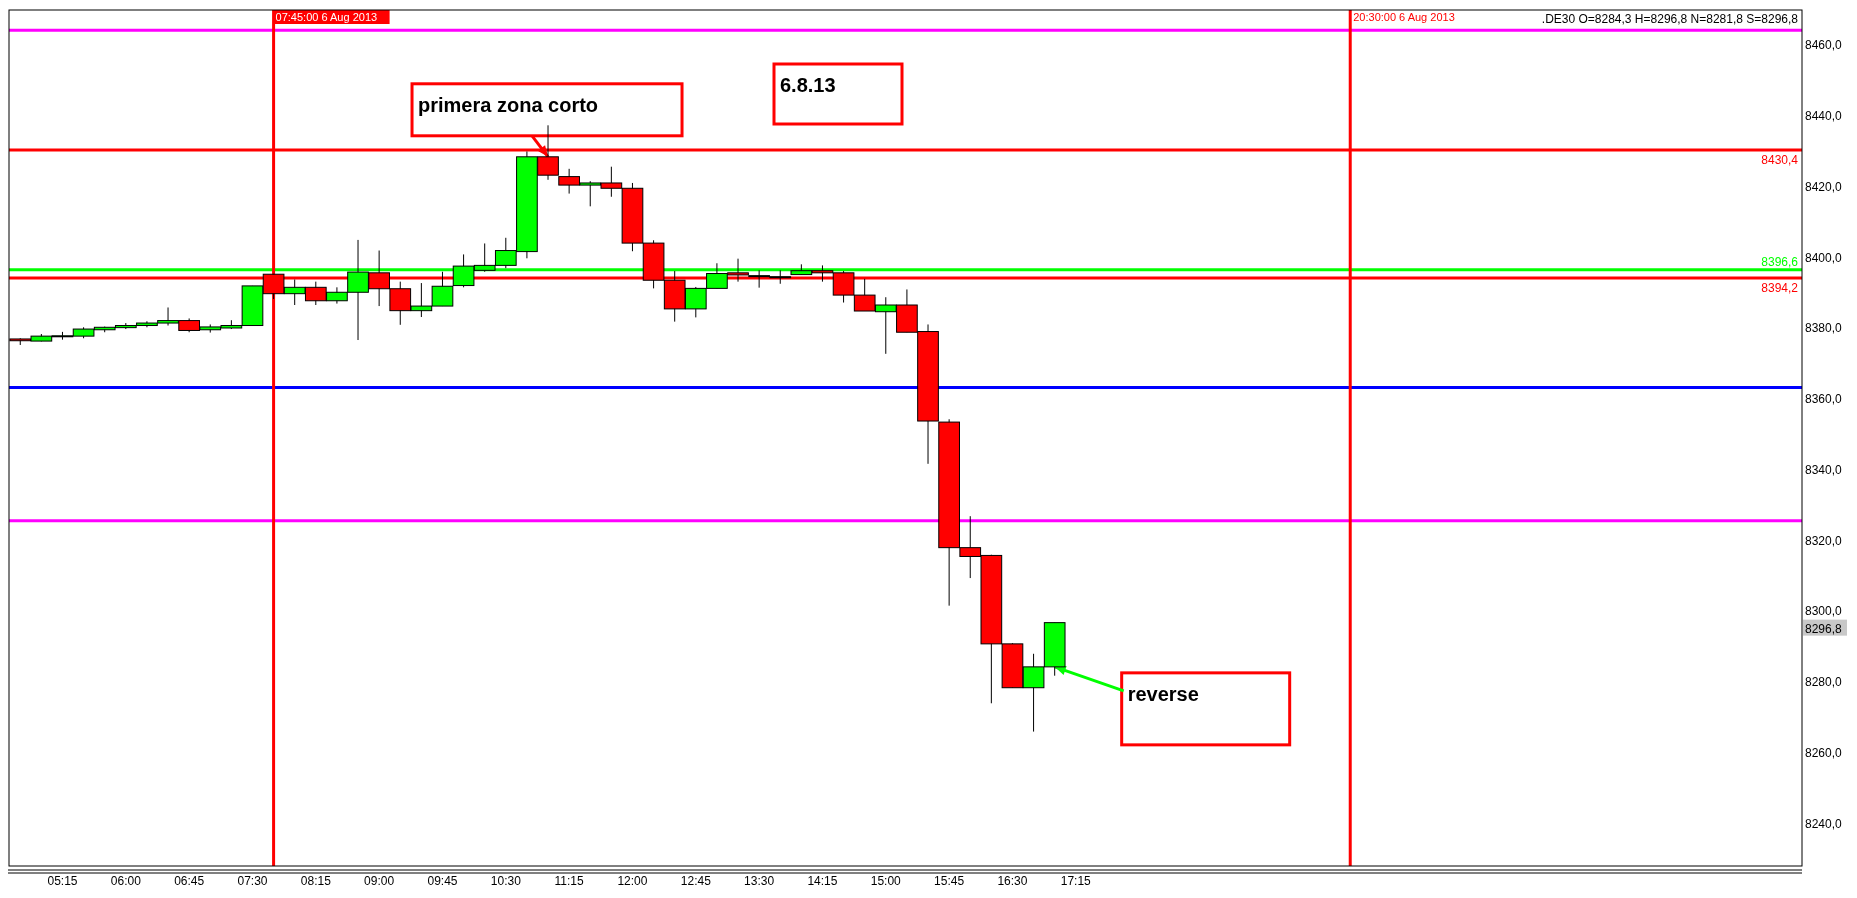 This screenshot has height=898, width=1857. Describe the element at coordinates (808, 85) in the screenshot. I see `annotation: 6.8.13` at that location.